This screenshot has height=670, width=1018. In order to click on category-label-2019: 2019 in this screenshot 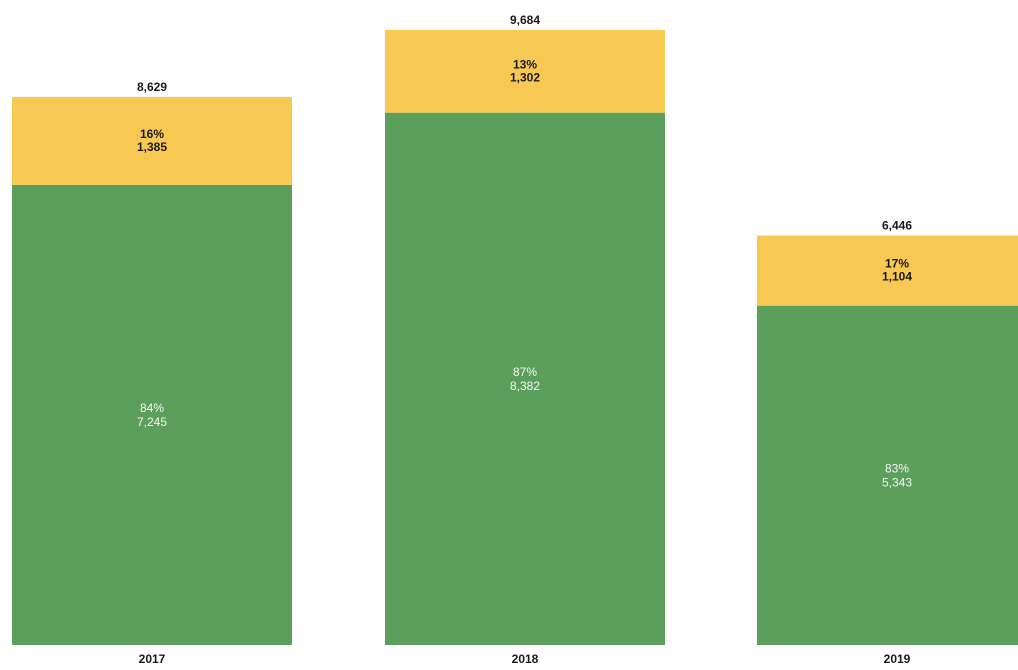, I will do `click(897, 659)`.